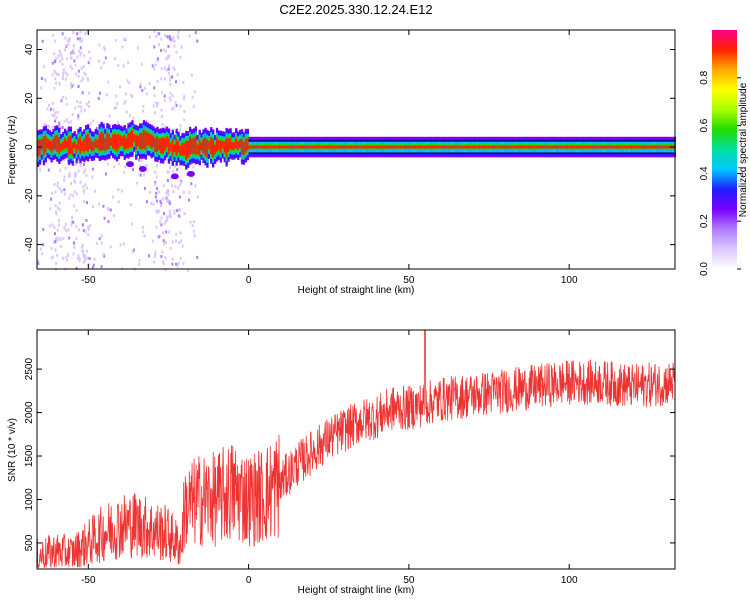 The image size is (750, 600). I want to click on spectrum-y-axis-label: Frequency (Hz), so click(12, 150).